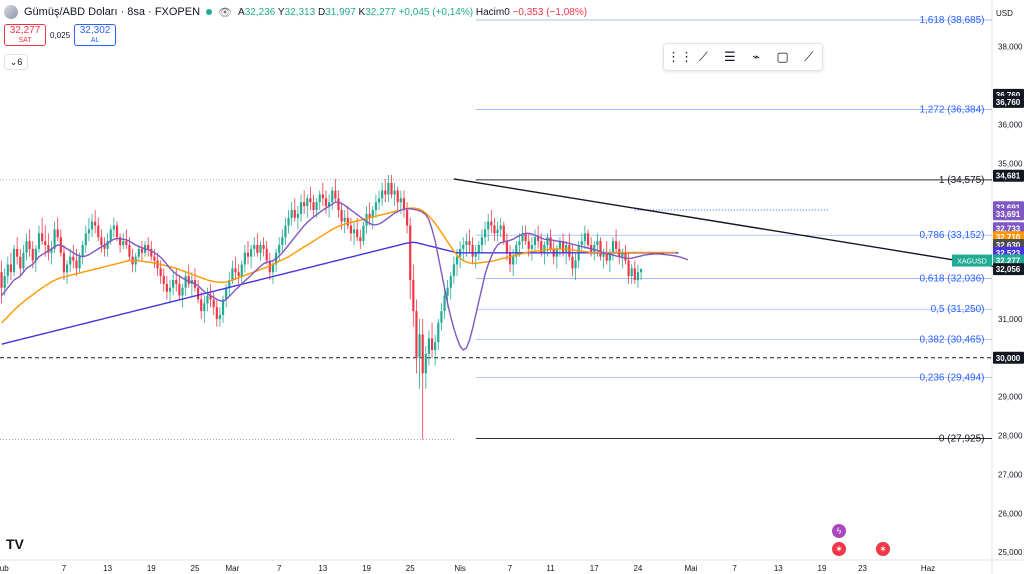 The width and height of the screenshot is (1024, 574). Describe the element at coordinates (928, 568) in the screenshot. I see `x-tick-label: Haz` at that location.